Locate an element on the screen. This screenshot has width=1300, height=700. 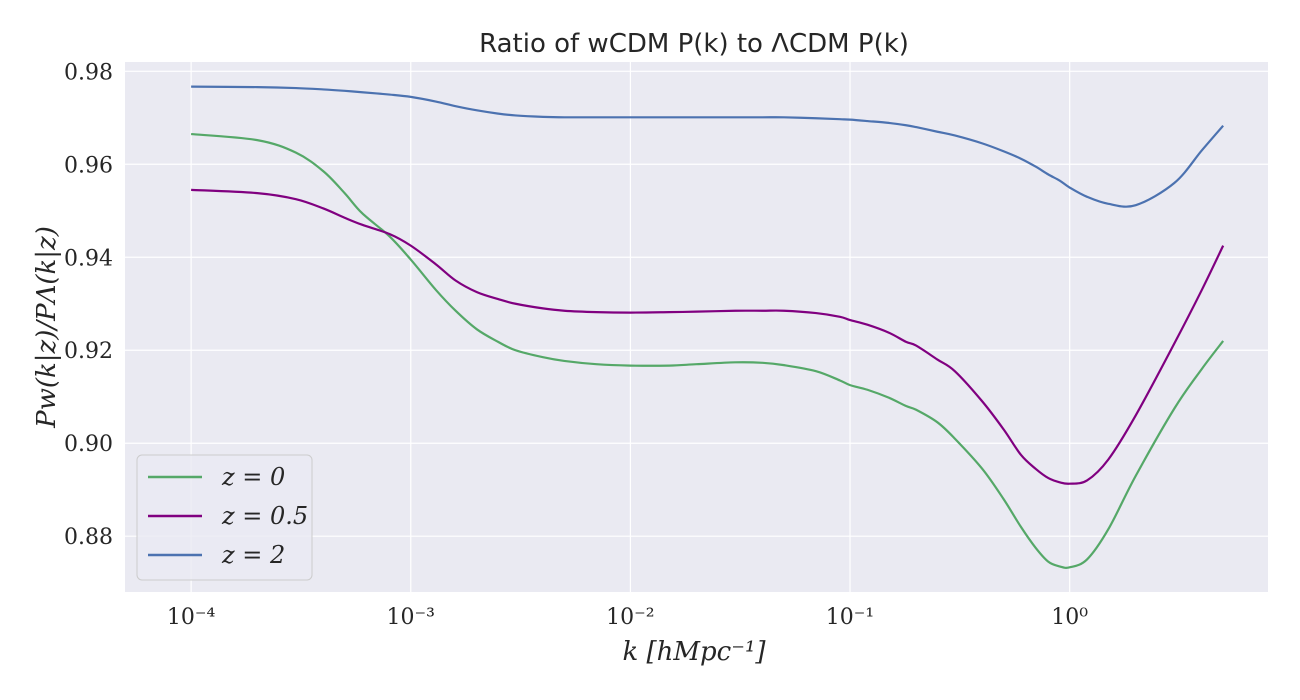
x-tick-label: 10⁻² is located at coordinates (630, 617).